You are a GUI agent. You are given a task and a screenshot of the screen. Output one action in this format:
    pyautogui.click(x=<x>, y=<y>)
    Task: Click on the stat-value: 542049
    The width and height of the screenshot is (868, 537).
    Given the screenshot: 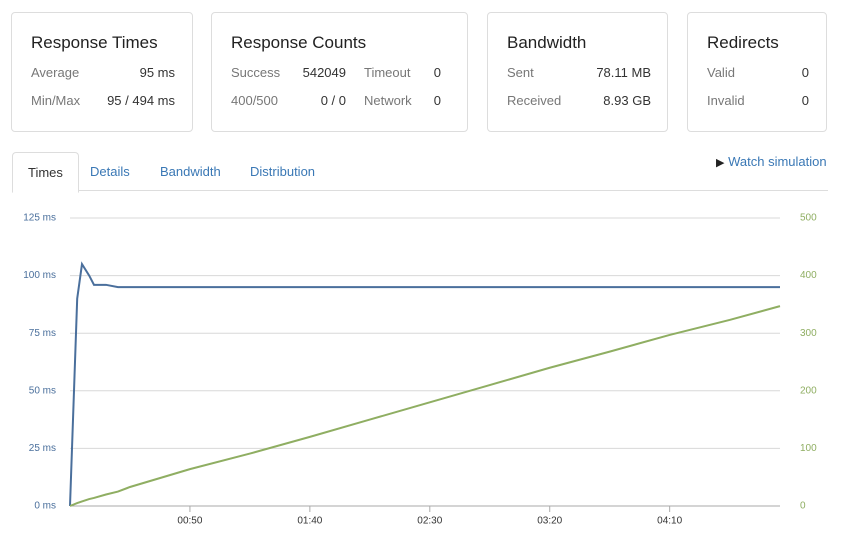 What is the action you would take?
    pyautogui.click(x=324, y=72)
    